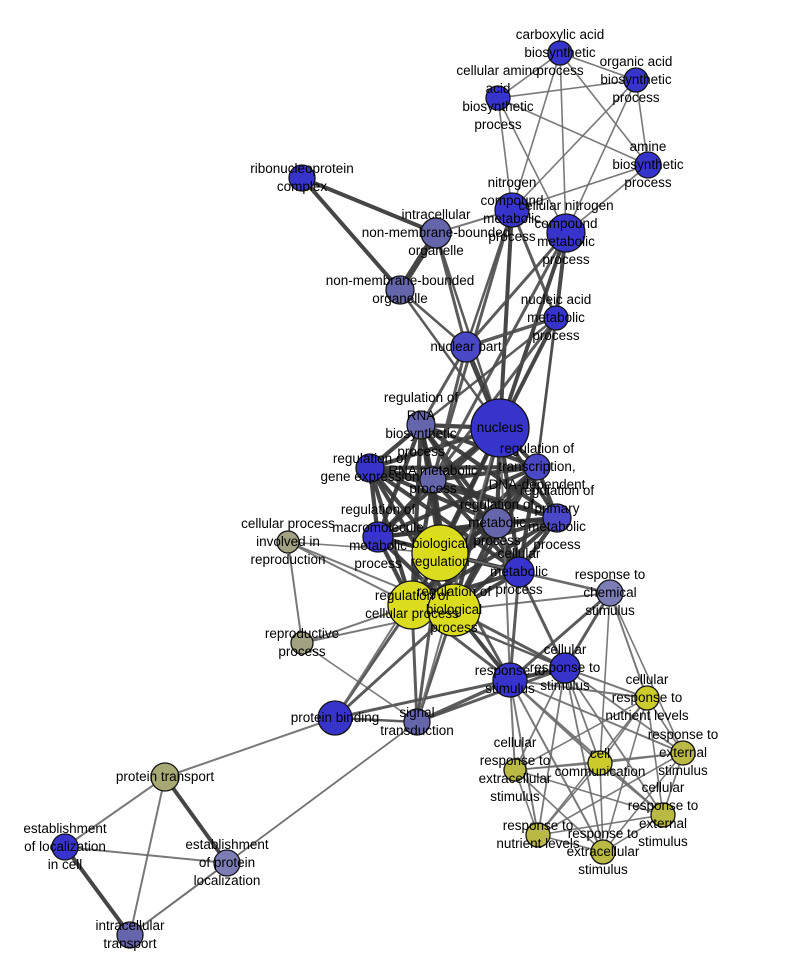 The height and width of the screenshot is (971, 786). I want to click on graph-node-reproductive-process, so click(302, 643).